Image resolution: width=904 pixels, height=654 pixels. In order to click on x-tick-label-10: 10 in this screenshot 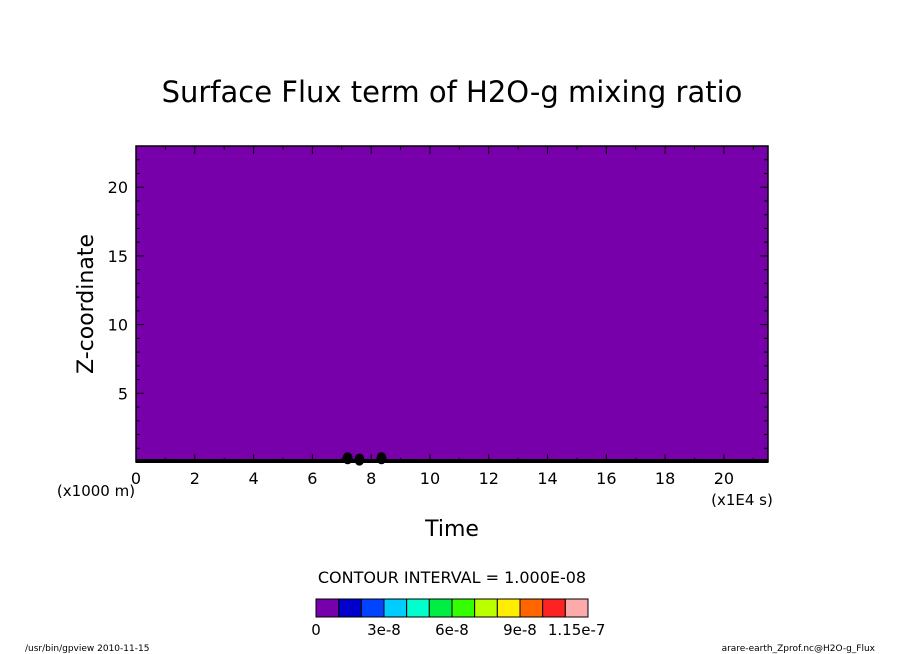, I will do `click(430, 478)`.